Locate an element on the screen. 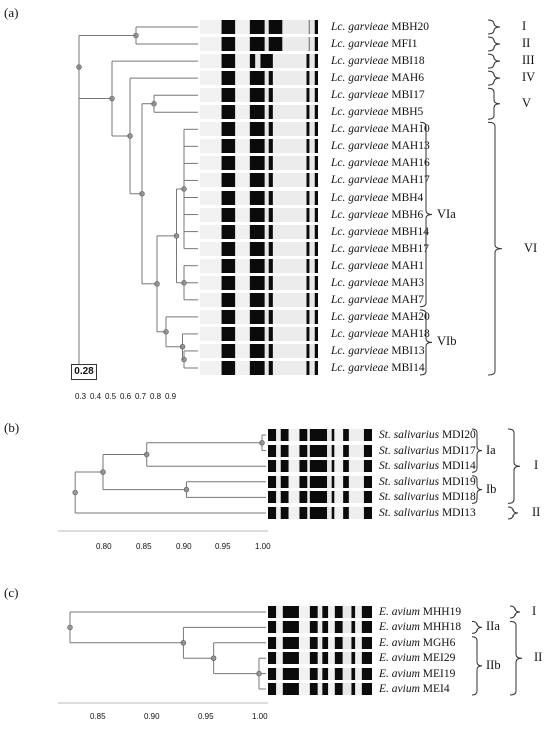 This screenshot has width=550, height=733. strain-id: MAH17 is located at coordinates (410, 180).